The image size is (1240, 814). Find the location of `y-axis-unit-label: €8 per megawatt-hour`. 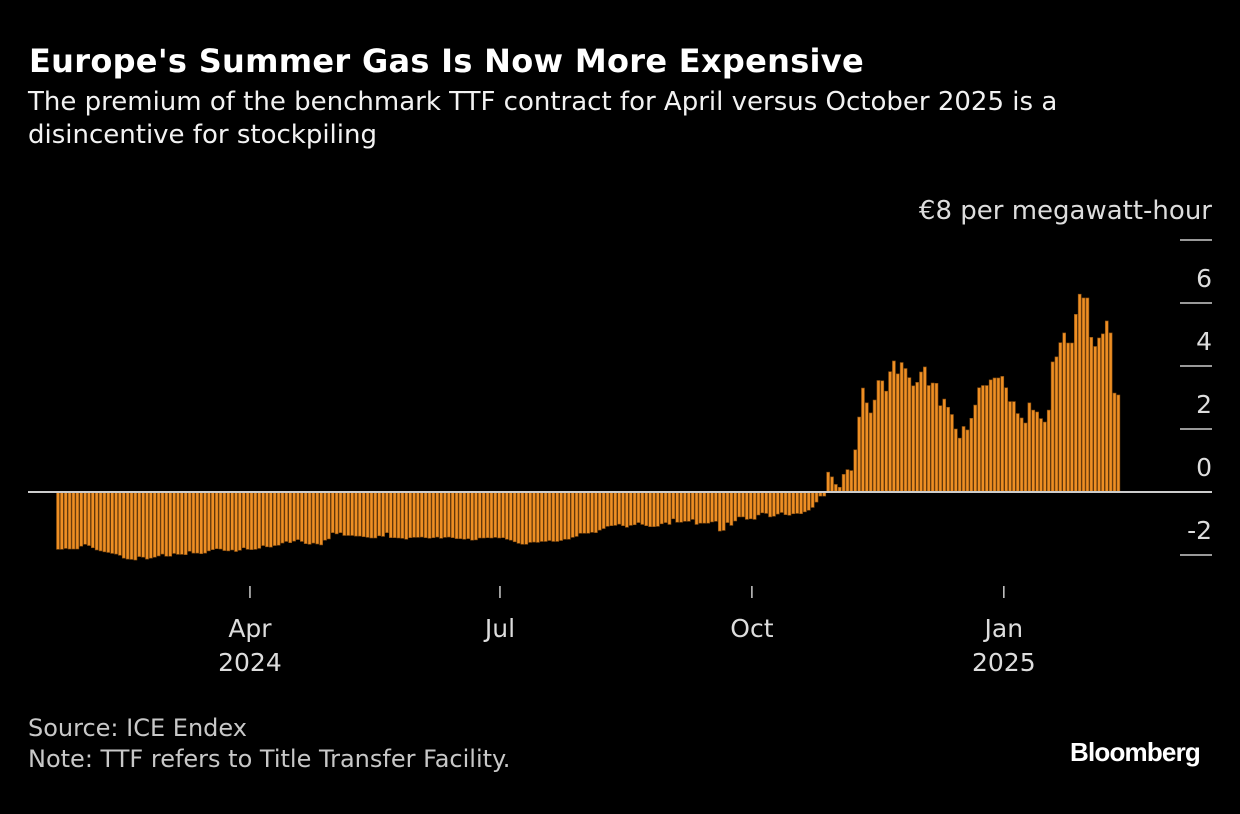

y-axis-unit-label: €8 per megawatt-hour is located at coordinates (1065, 211).